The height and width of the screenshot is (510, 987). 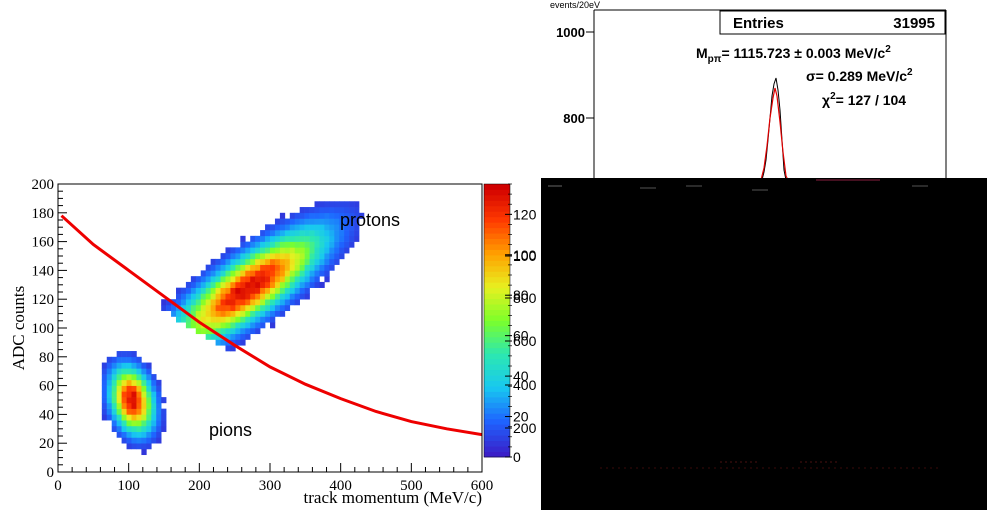 What do you see at coordinates (393, 497) in the screenshot?
I see `x-axis-label: track momentum (MeV/c)` at bounding box center [393, 497].